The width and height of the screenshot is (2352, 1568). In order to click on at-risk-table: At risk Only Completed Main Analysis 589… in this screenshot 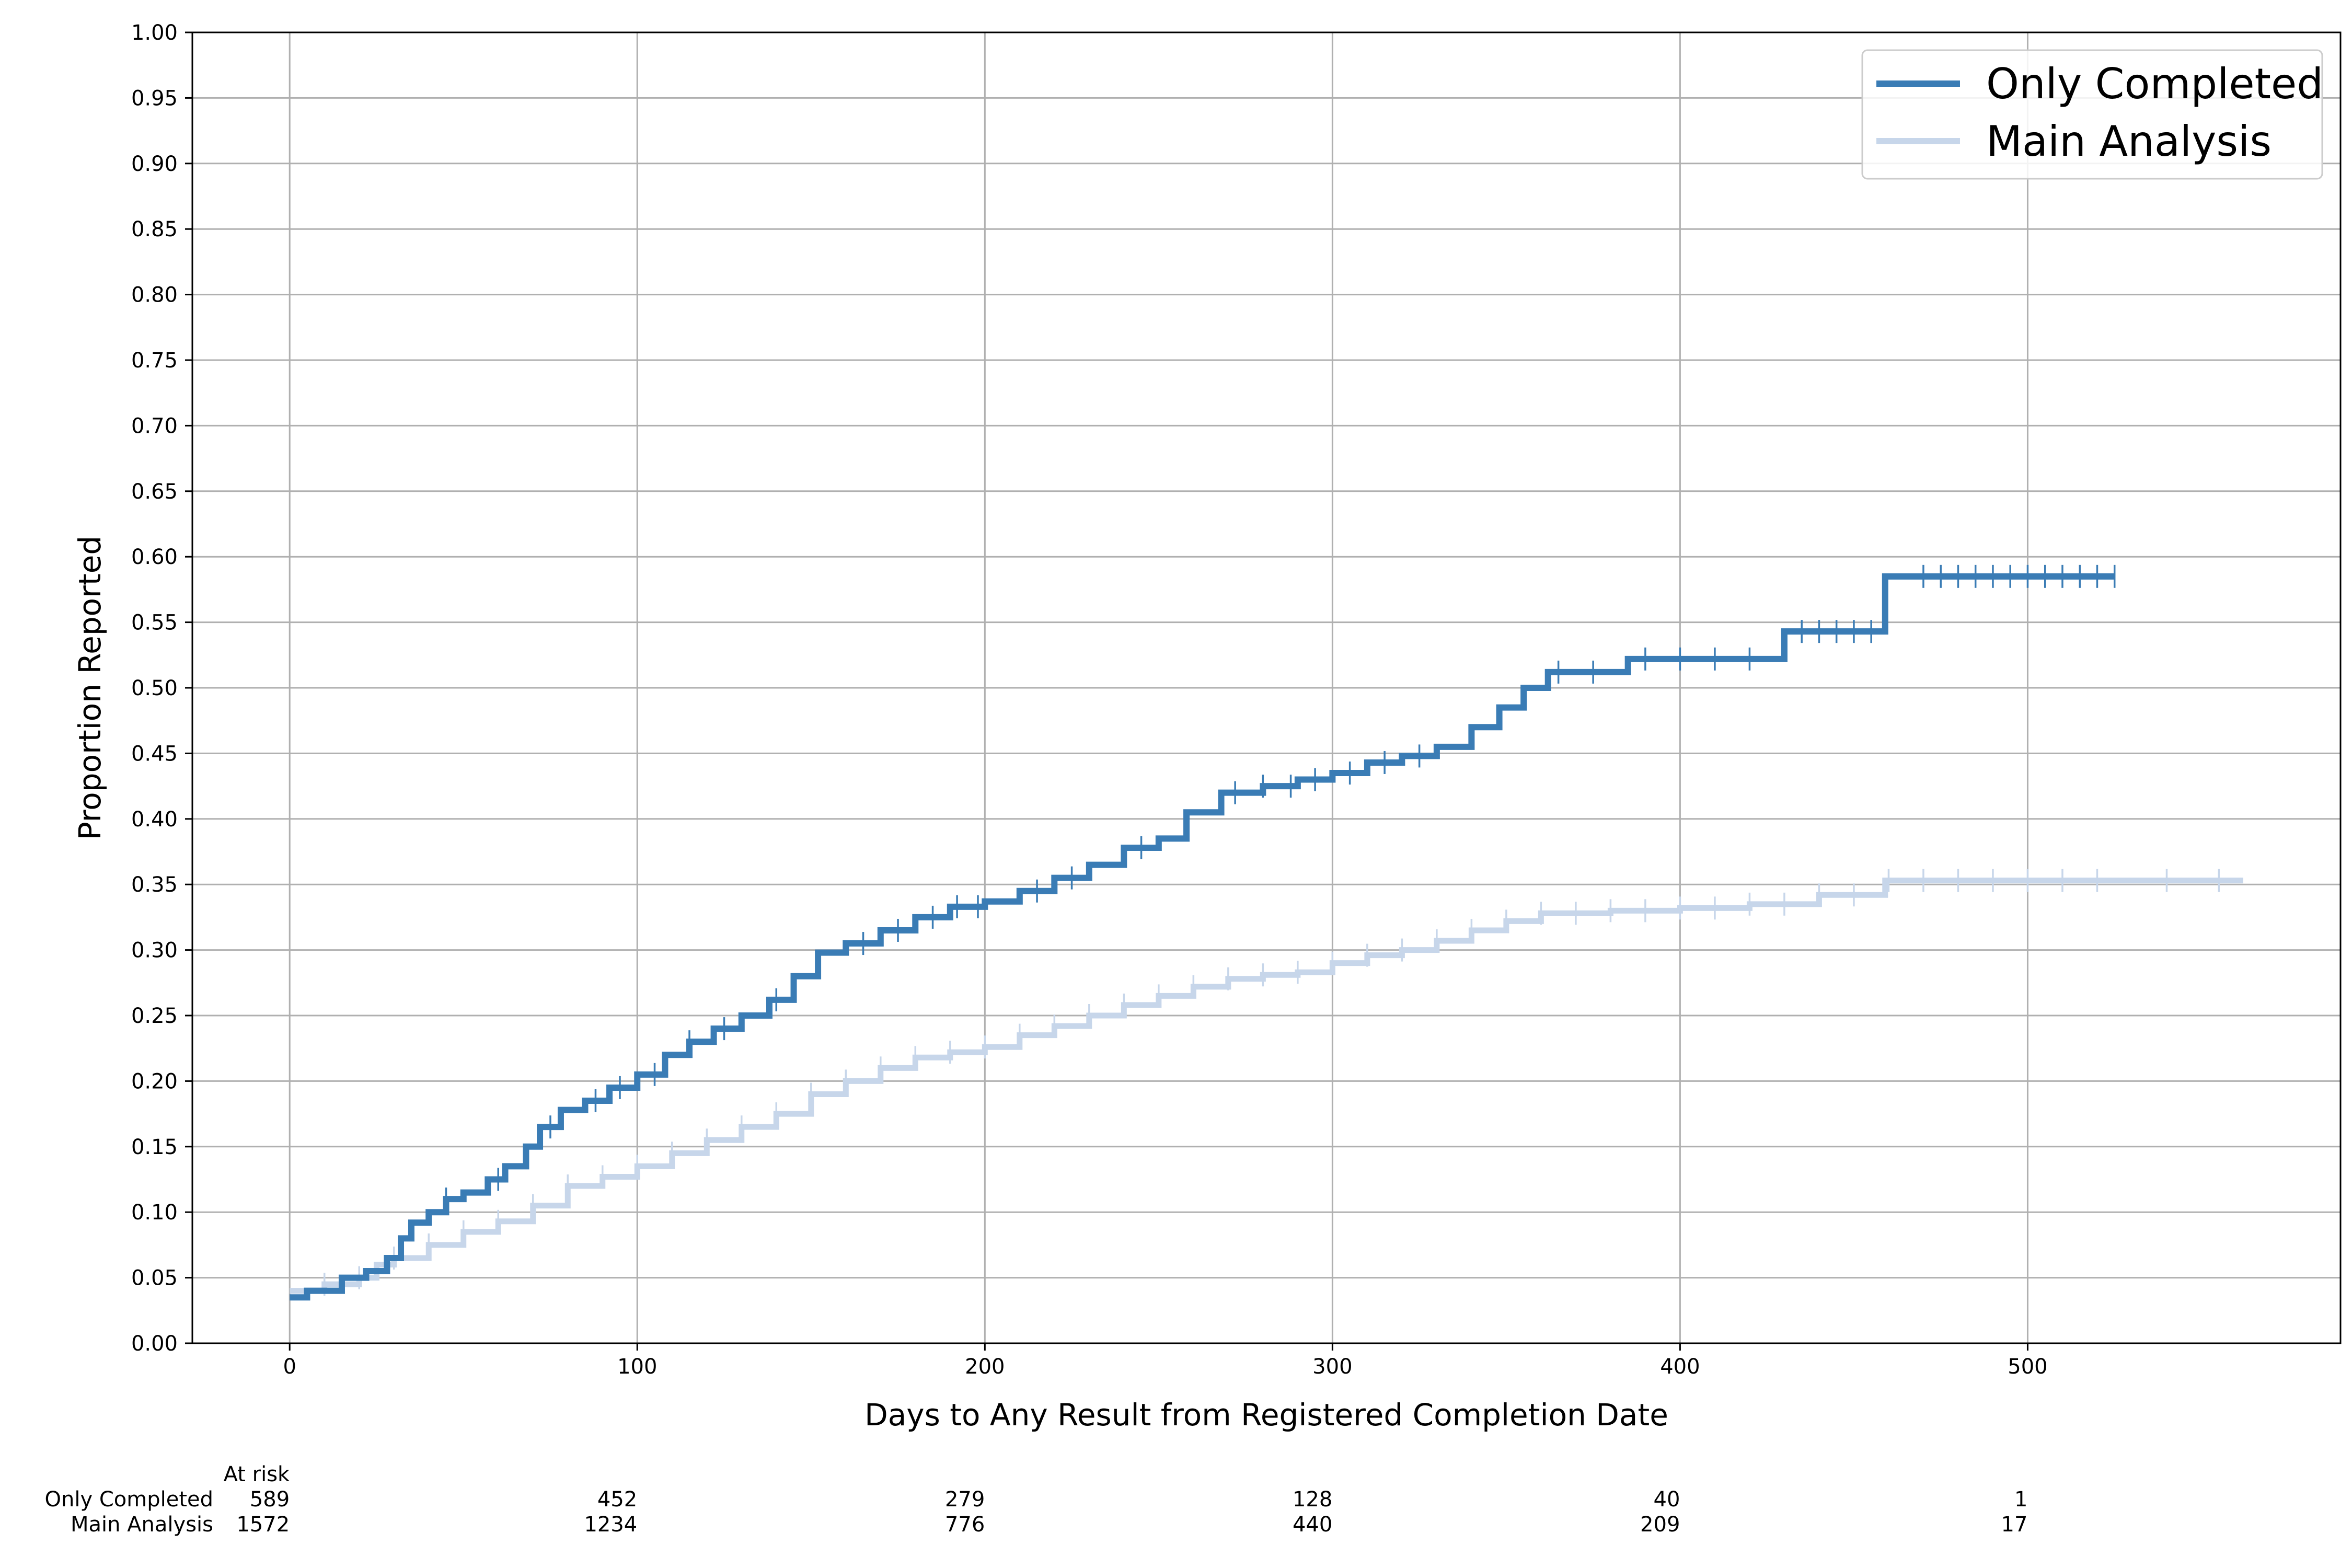, I will do `click(1036, 1499)`.